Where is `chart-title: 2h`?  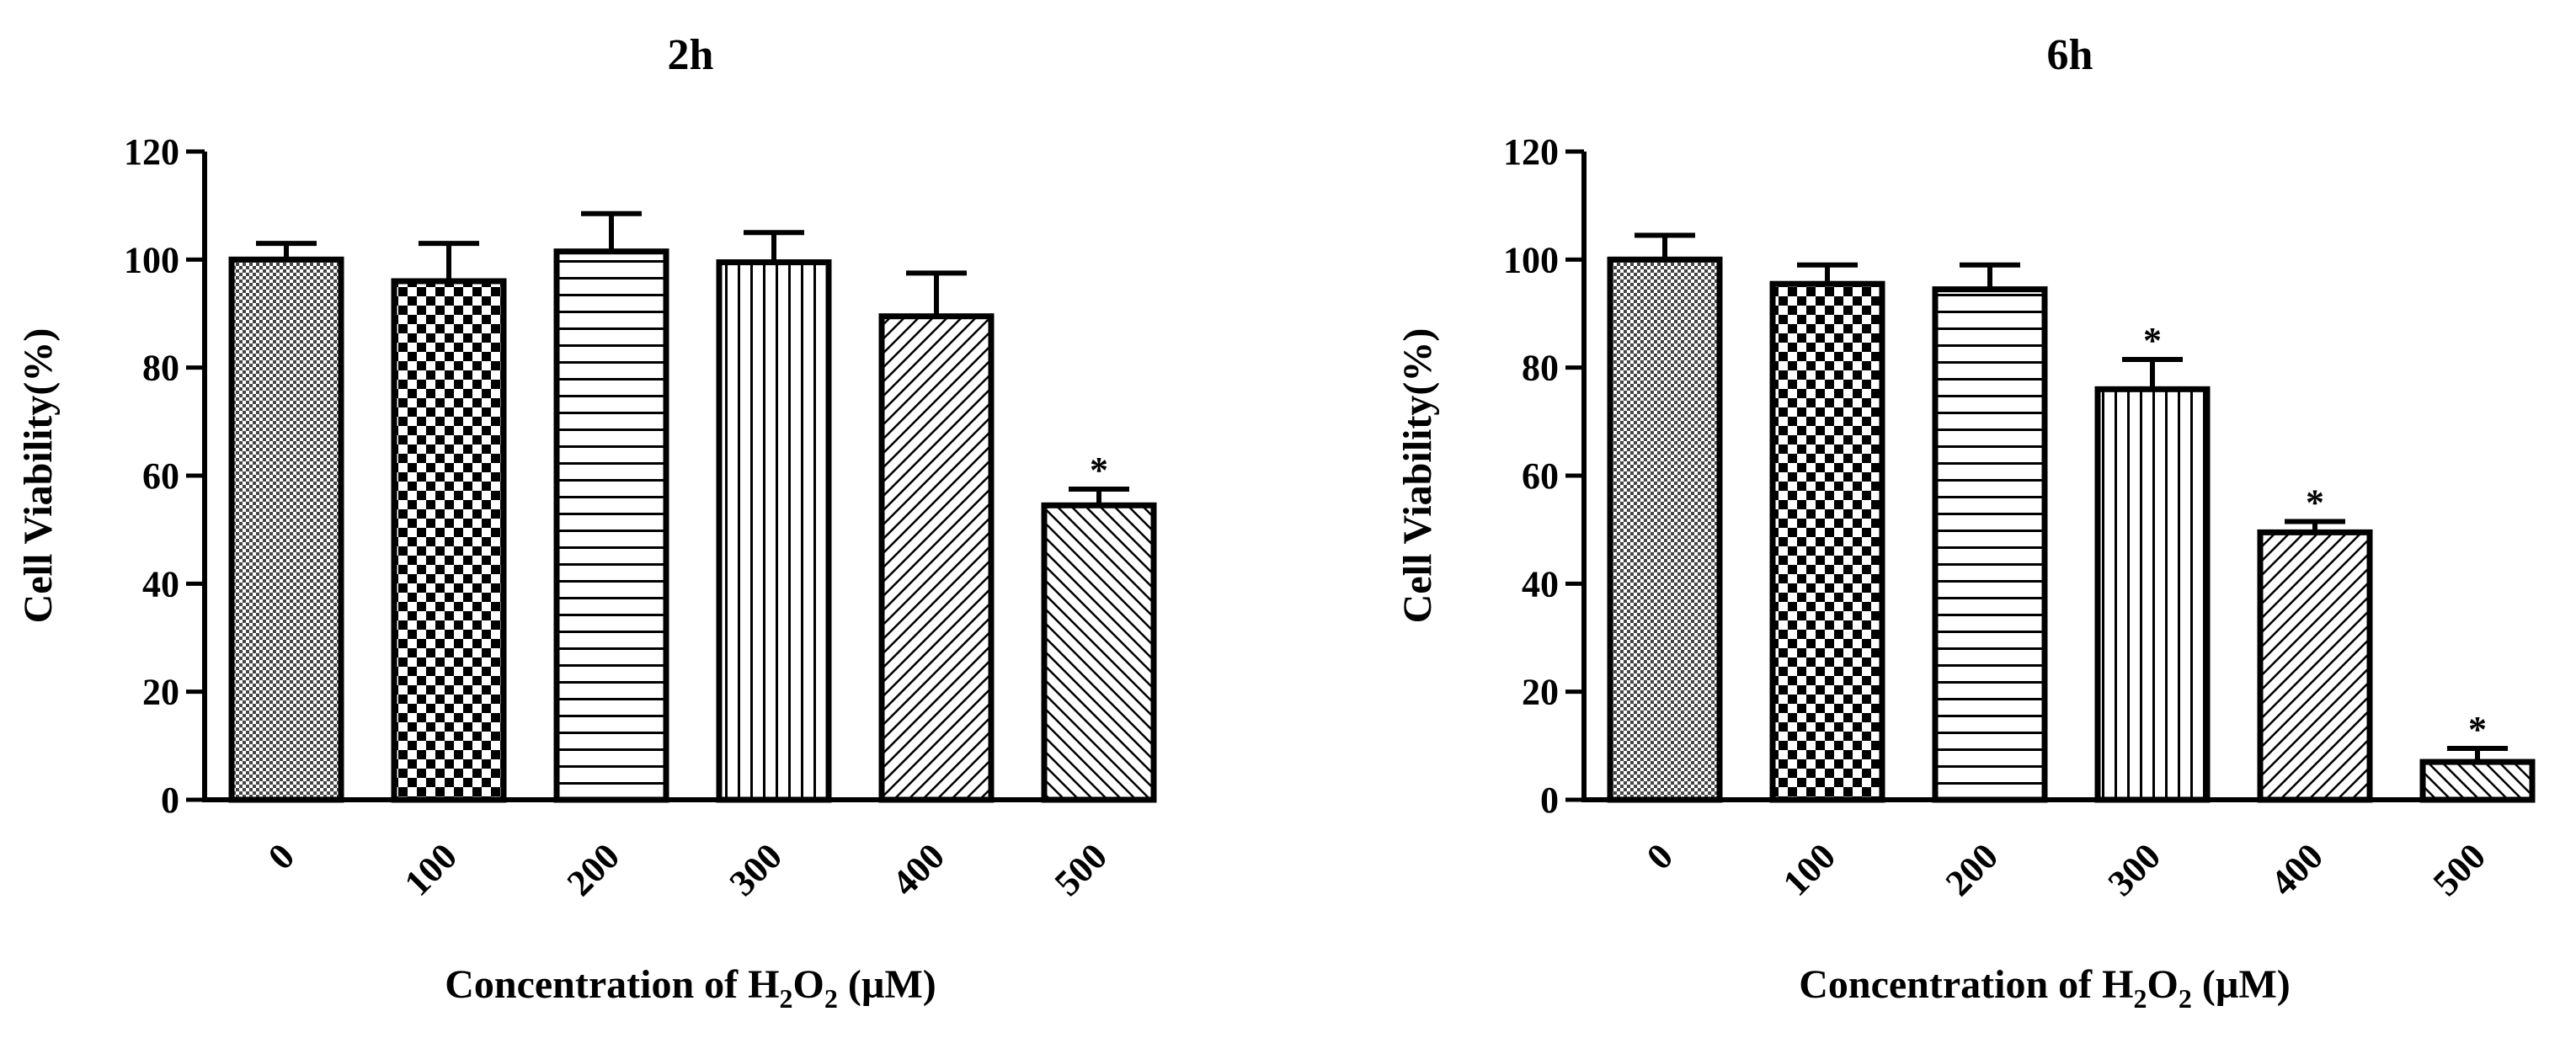 chart-title: 2h is located at coordinates (691, 55).